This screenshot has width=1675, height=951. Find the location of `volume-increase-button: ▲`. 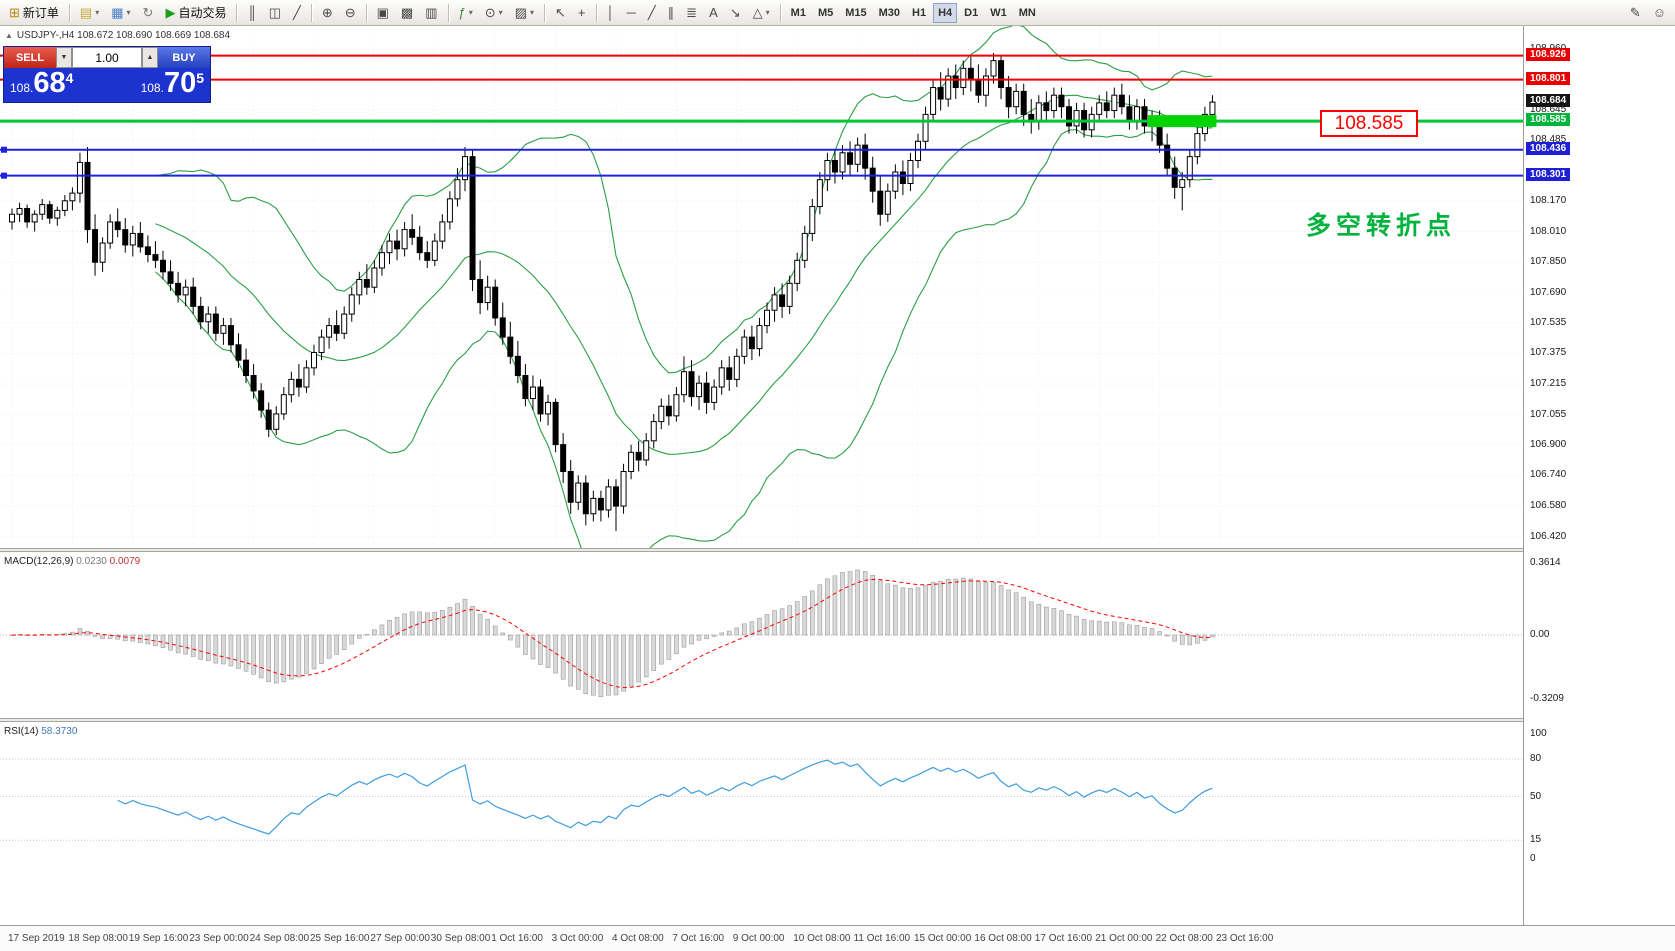

volume-increase-button: ▲ is located at coordinates (150, 57).